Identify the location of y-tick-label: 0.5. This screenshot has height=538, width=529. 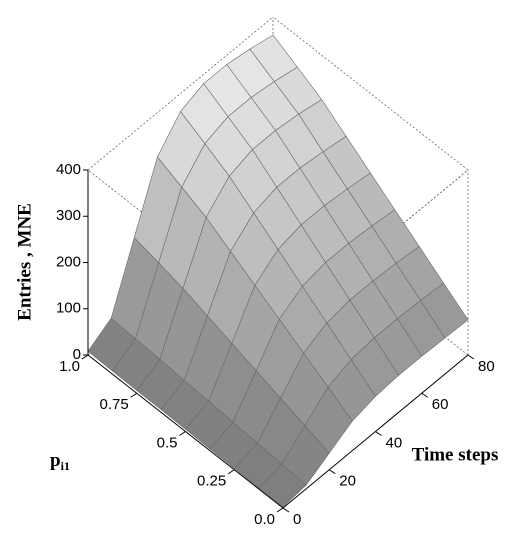
(167, 442).